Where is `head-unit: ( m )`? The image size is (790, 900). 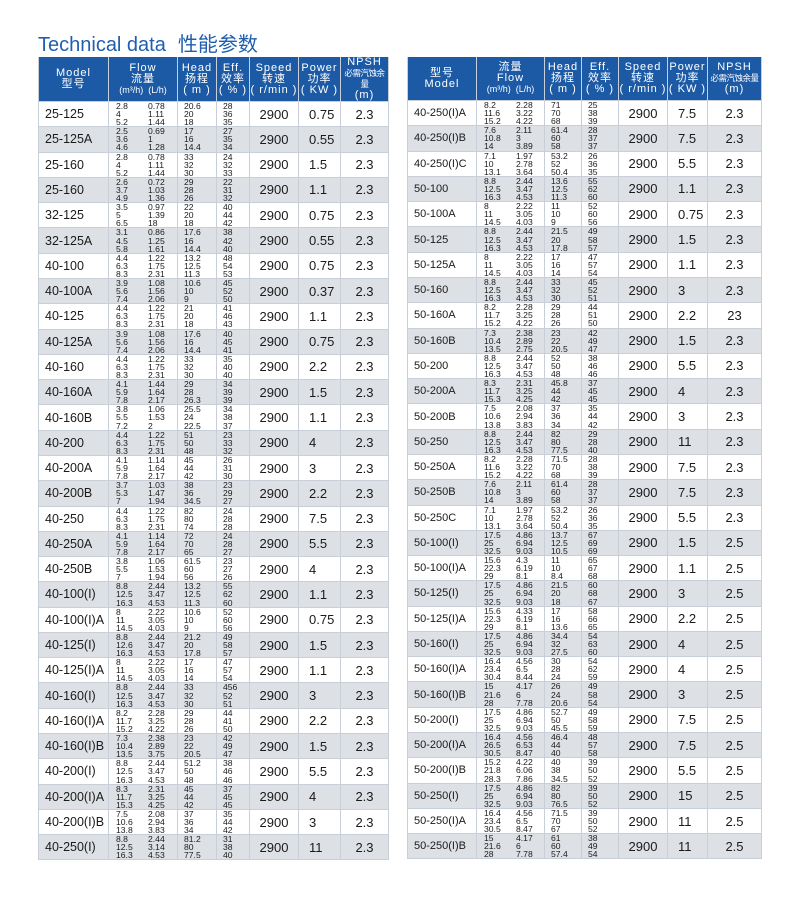 head-unit: ( m ) is located at coordinates (197, 89).